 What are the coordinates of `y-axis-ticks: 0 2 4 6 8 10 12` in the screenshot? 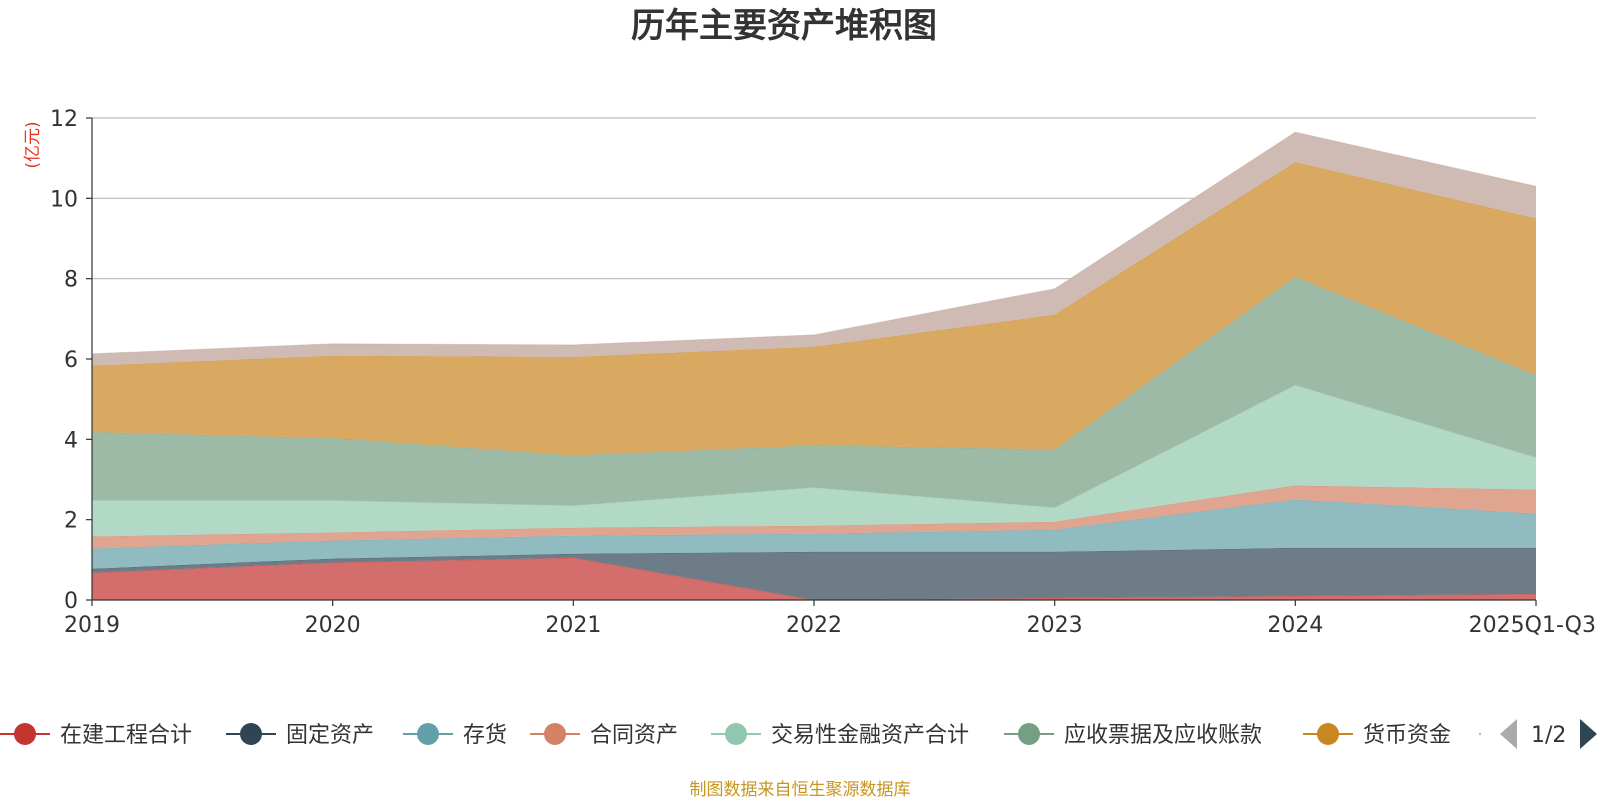 It's located at (71, 360).